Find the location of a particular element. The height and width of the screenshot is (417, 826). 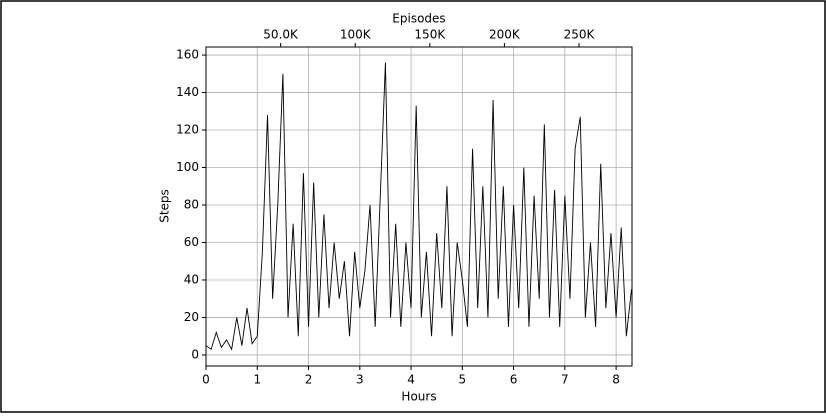

y-tick-label: 40 is located at coordinates (191, 279).